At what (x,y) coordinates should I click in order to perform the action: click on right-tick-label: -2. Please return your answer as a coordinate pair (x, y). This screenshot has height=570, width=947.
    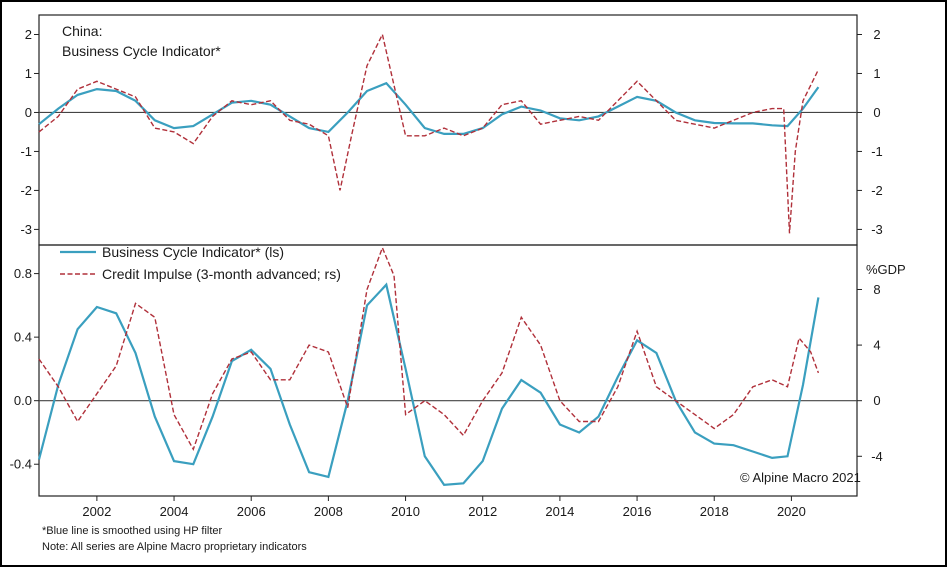
    Looking at the image, I should click on (877, 190).